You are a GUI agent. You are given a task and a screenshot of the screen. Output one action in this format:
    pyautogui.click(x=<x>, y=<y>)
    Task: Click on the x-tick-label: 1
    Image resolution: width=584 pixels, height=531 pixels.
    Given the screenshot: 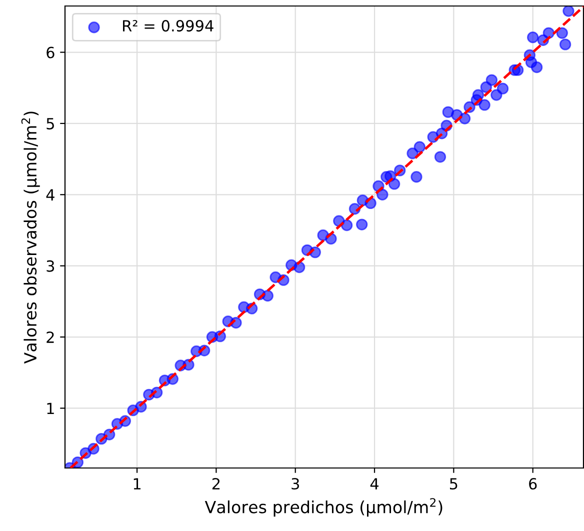 What is the action you would take?
    pyautogui.click(x=137, y=484)
    